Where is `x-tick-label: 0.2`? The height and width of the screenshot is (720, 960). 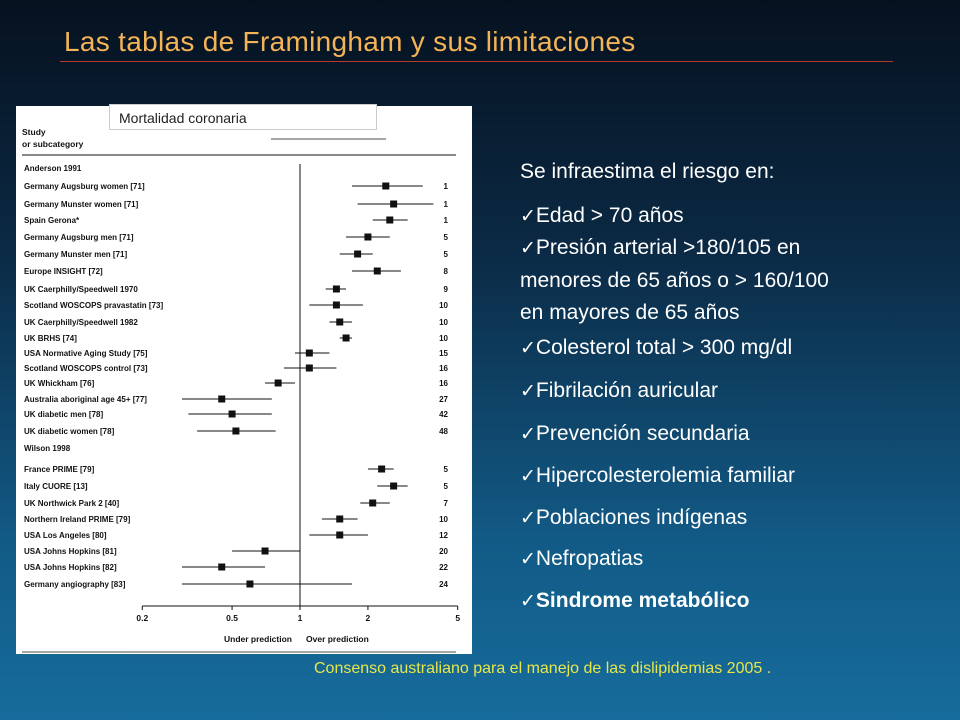
x-tick-label: 0.2 is located at coordinates (142, 618).